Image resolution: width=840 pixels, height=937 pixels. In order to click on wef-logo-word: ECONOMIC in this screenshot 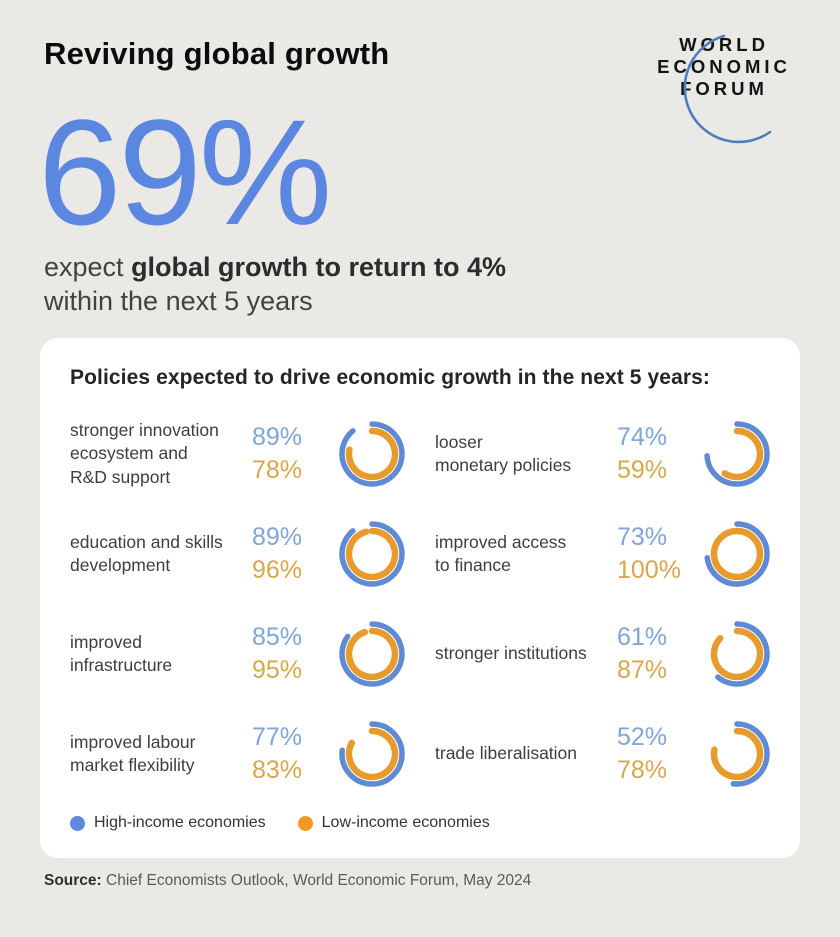, I will do `click(724, 67)`.